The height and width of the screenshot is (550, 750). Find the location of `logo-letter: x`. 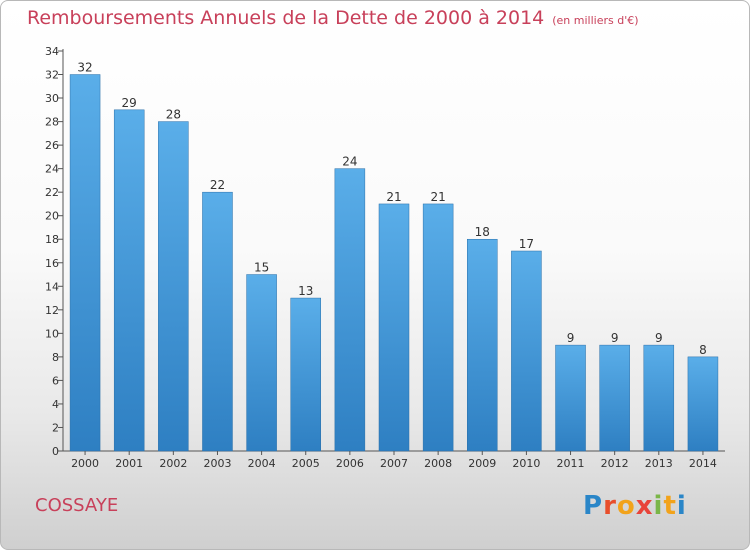

logo-letter: x is located at coordinates (644, 506).